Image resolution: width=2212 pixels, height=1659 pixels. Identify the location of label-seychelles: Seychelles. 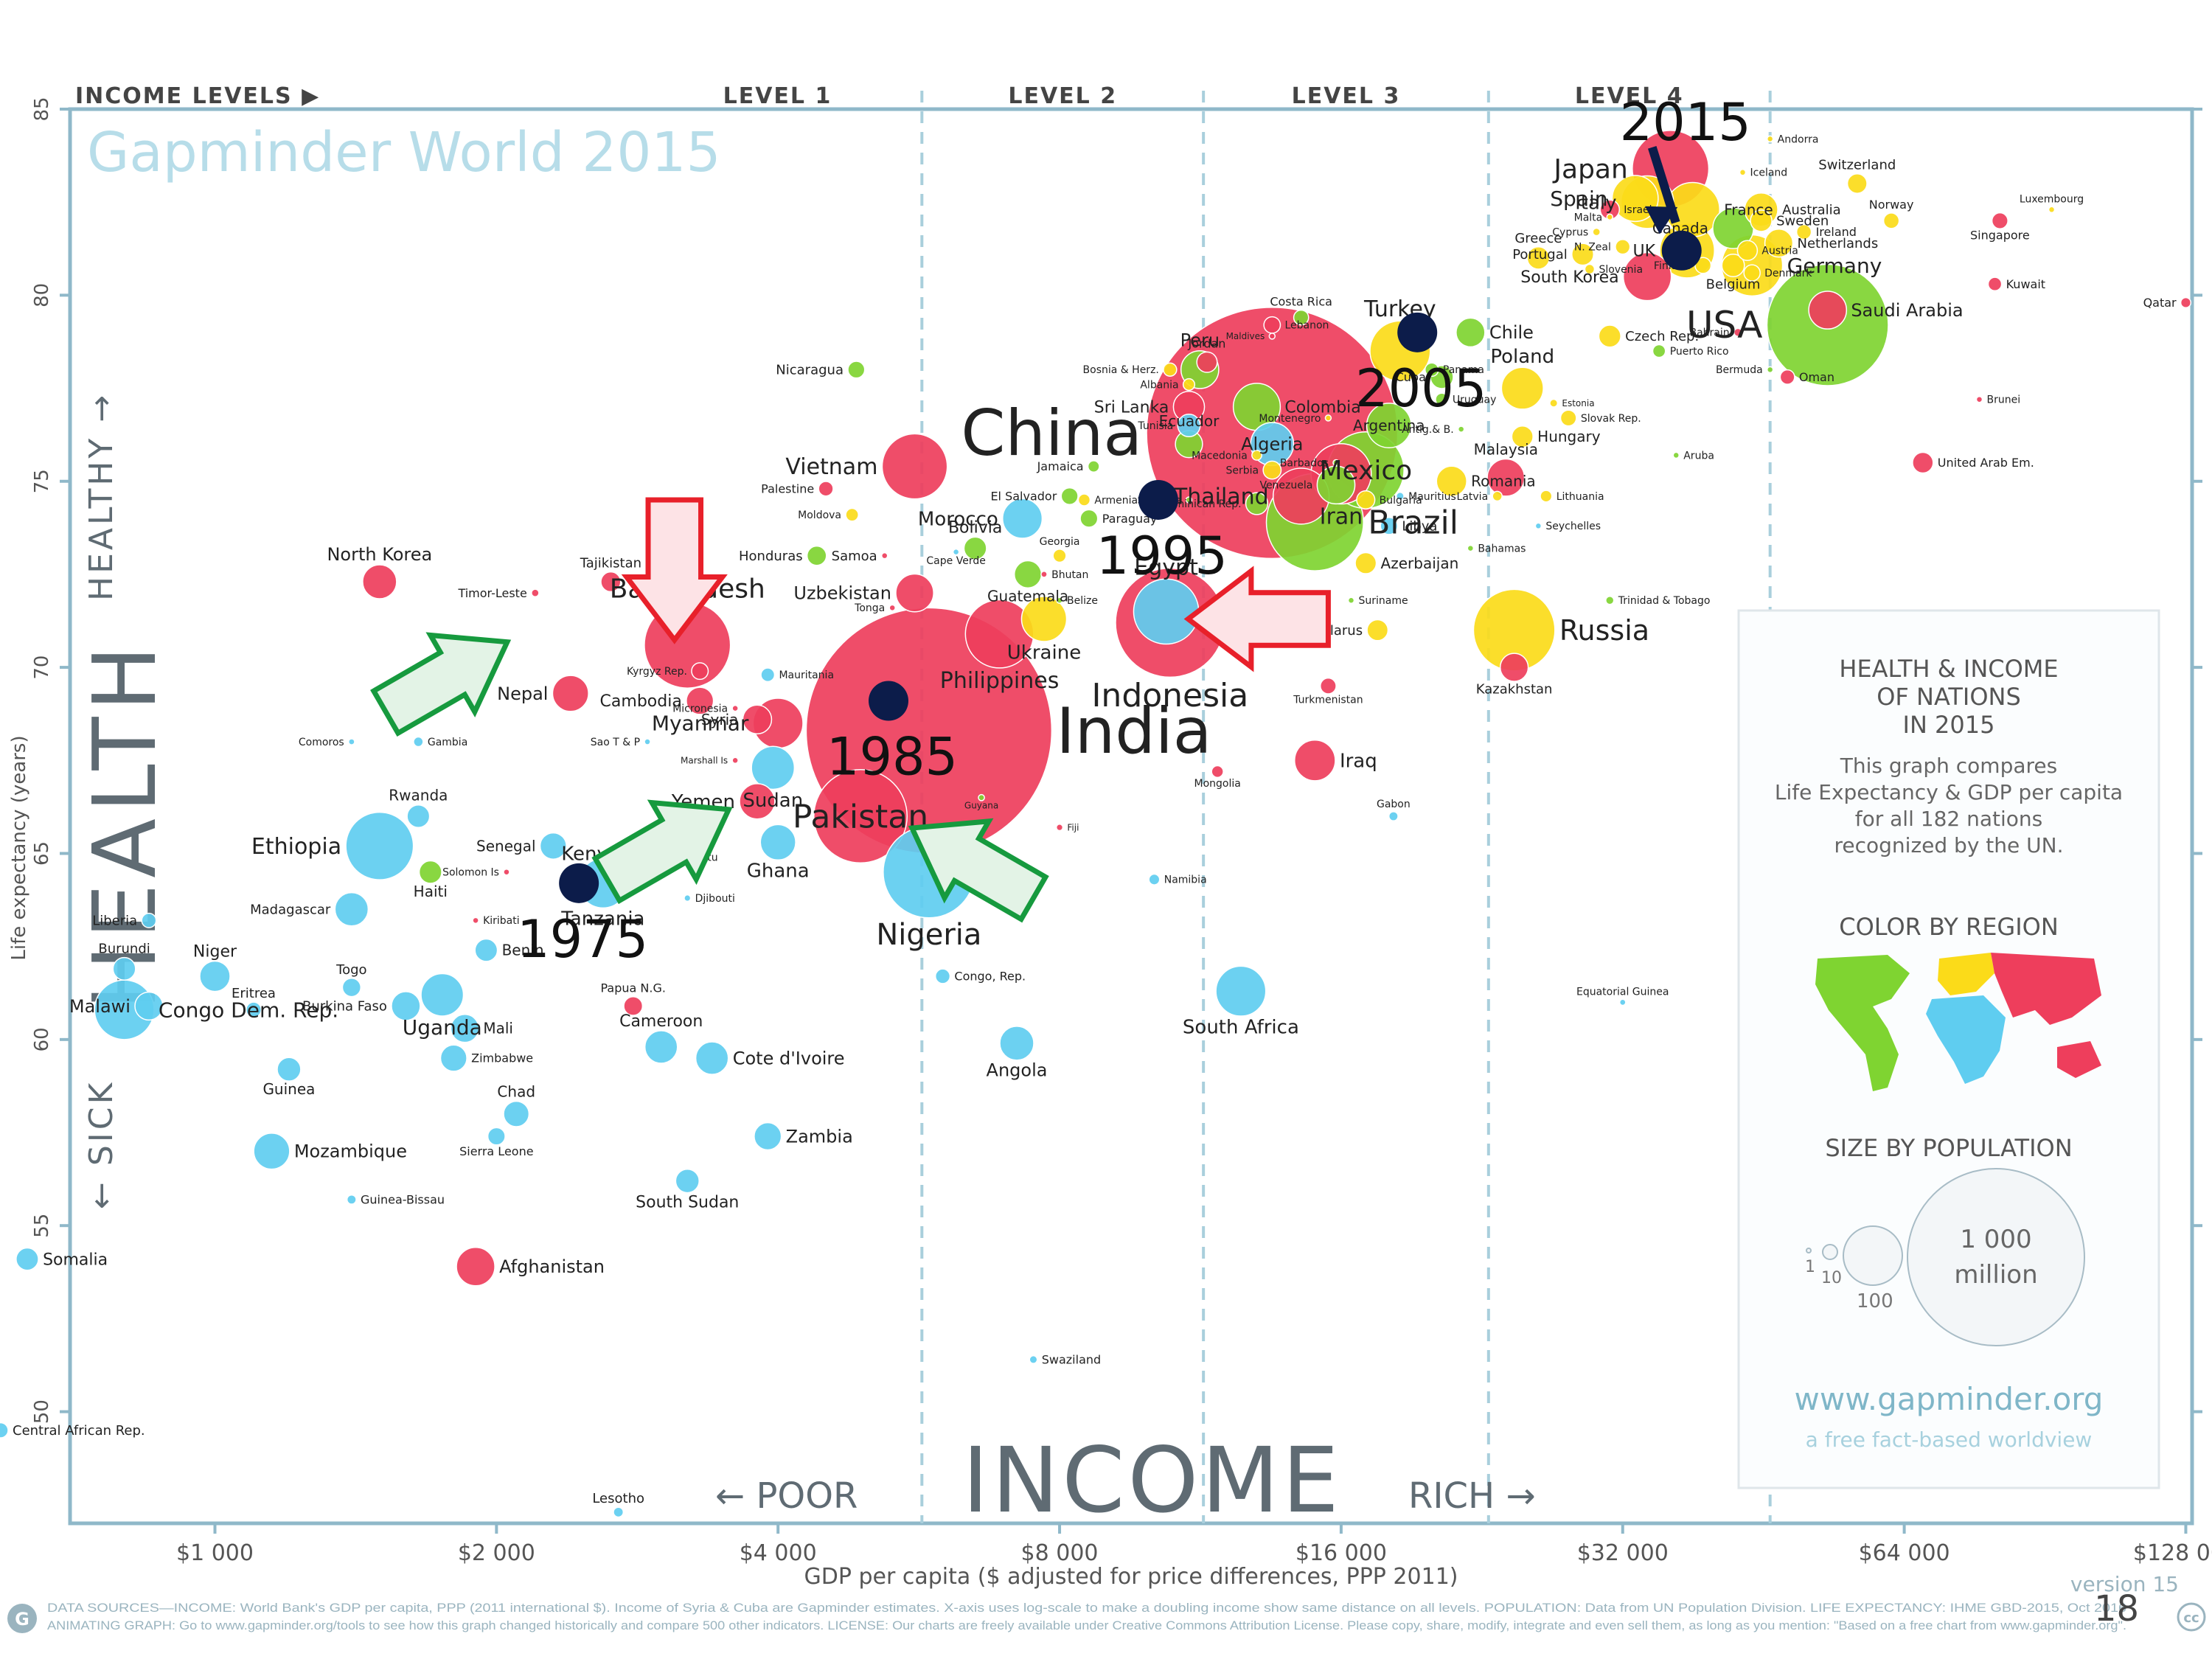
(1573, 526).